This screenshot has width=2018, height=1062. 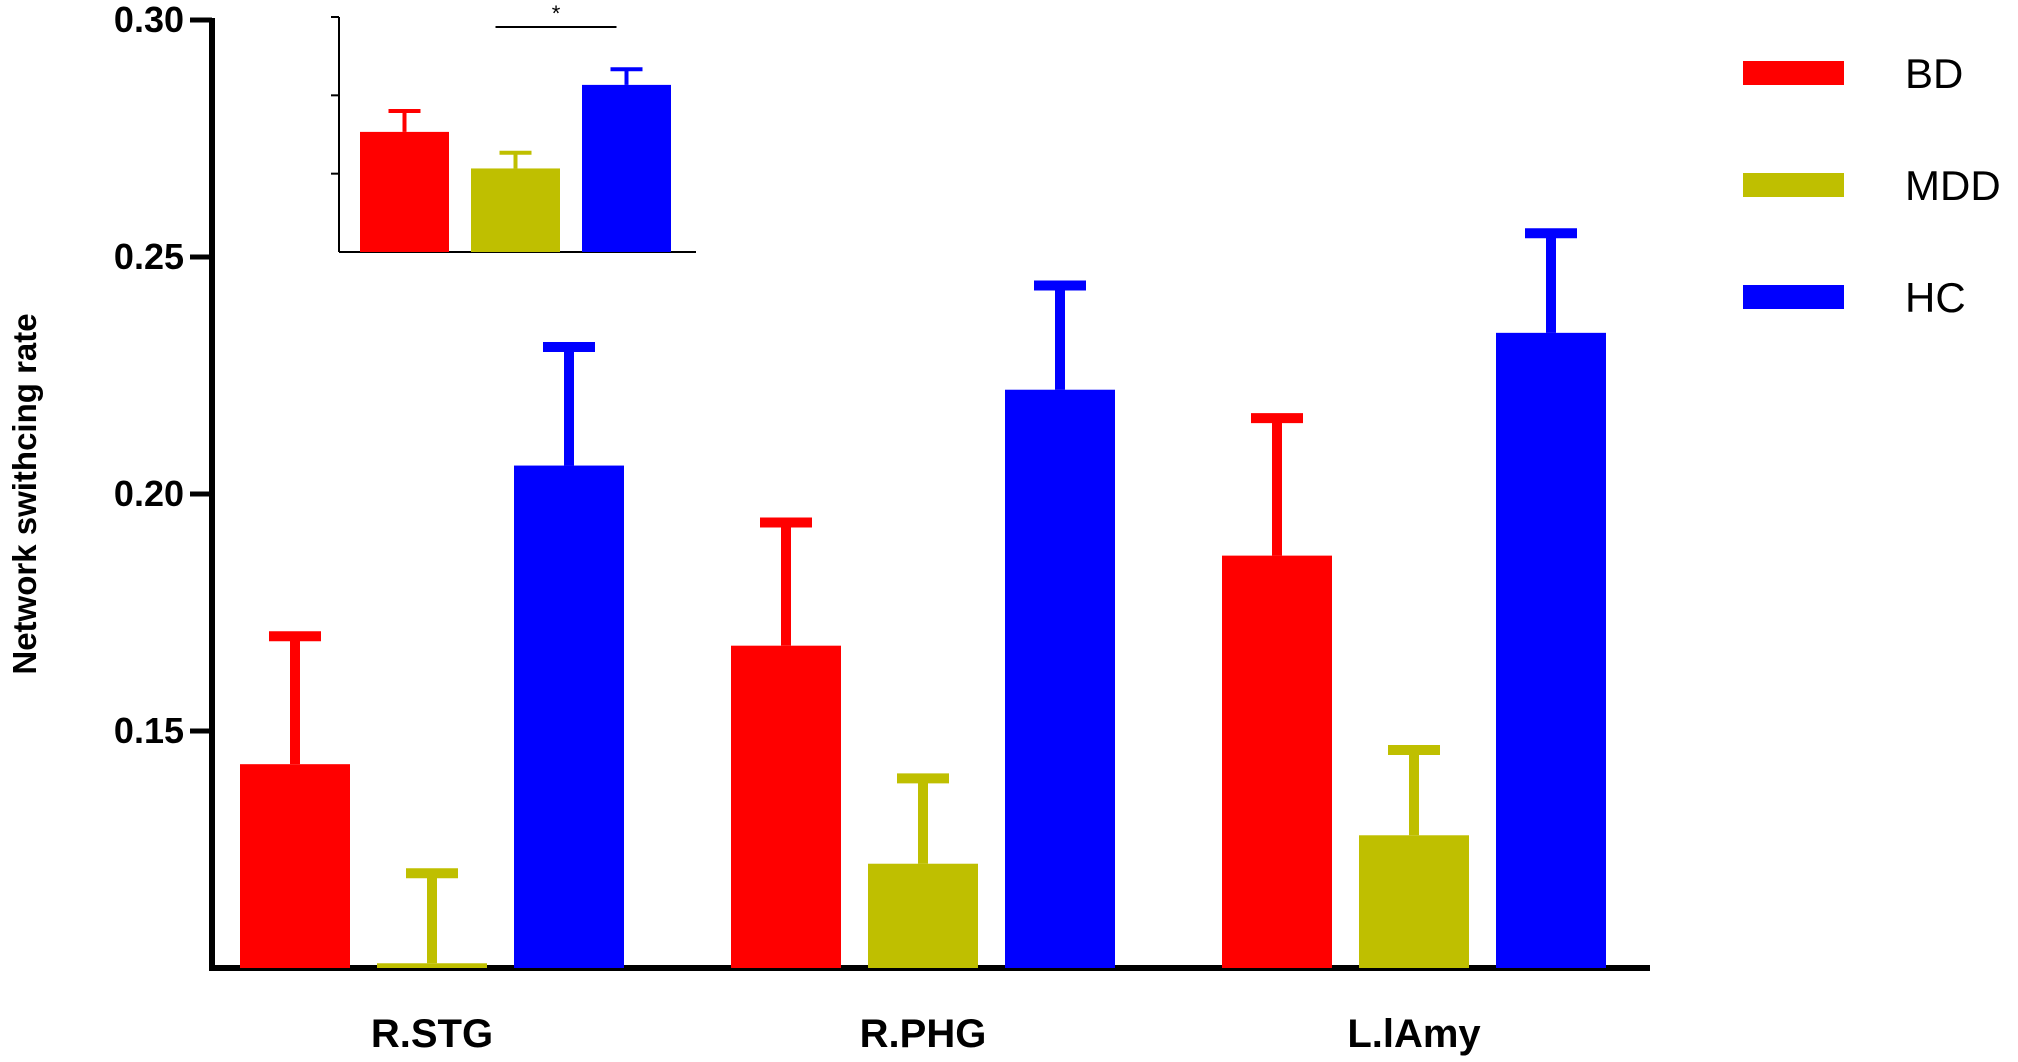 What do you see at coordinates (149, 256) in the screenshot?
I see `y-tick-label: 0.25` at bounding box center [149, 256].